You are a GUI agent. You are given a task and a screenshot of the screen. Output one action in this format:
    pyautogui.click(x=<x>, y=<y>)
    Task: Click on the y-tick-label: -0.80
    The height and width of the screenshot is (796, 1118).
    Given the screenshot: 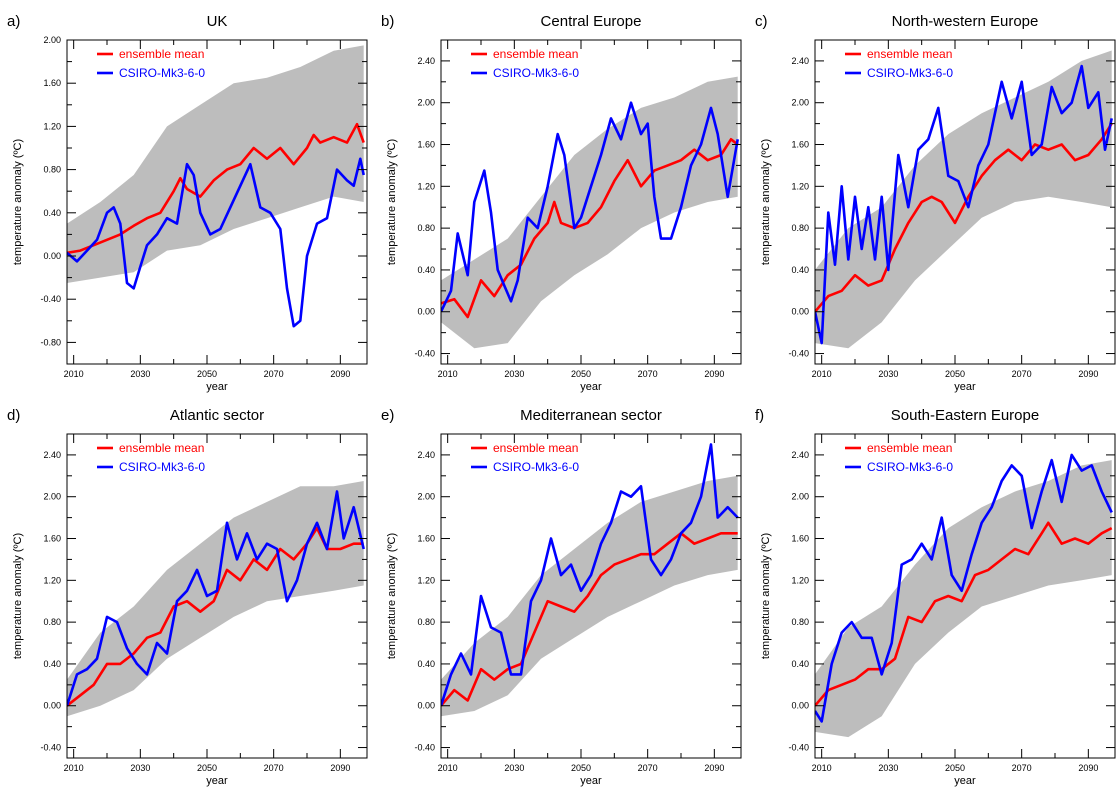 What is the action you would take?
    pyautogui.click(x=50, y=342)
    